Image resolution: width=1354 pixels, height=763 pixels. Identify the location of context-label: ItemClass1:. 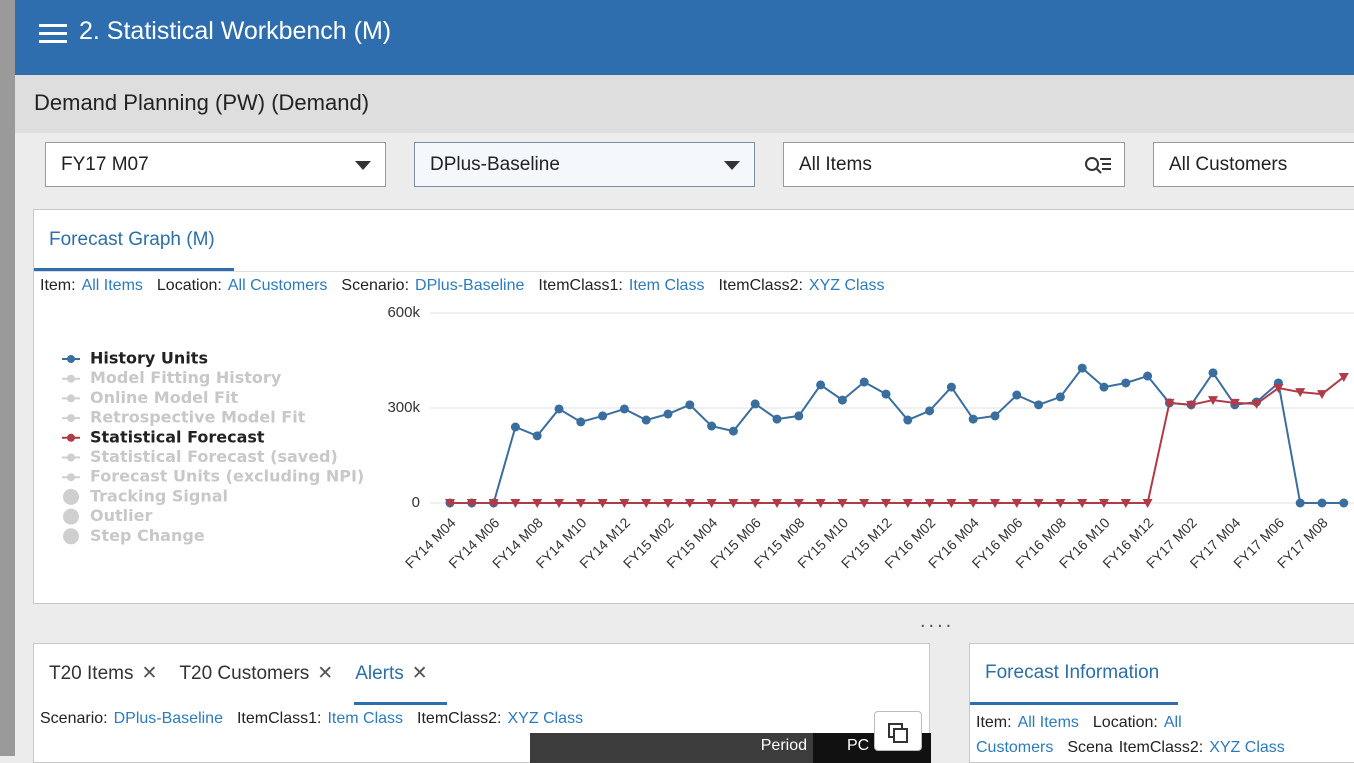
(580, 285).